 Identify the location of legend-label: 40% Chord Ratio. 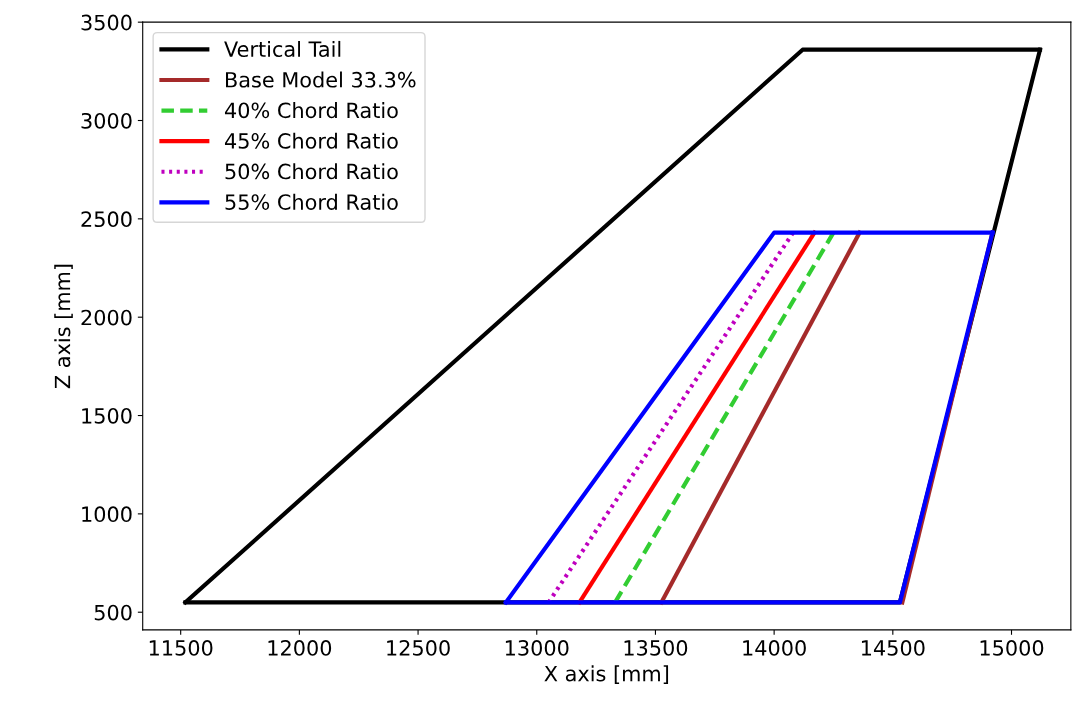
(311, 110).